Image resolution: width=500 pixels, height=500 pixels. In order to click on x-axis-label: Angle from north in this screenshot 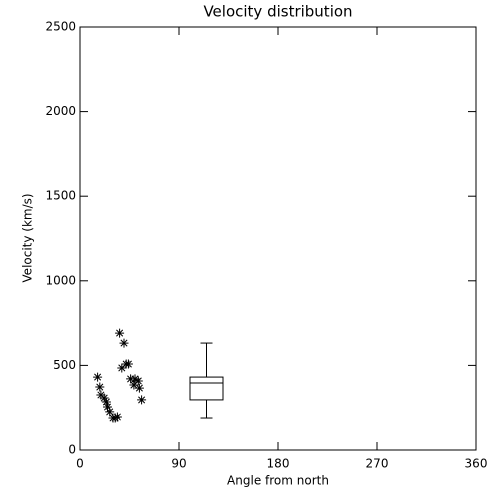, I will do `click(278, 481)`.